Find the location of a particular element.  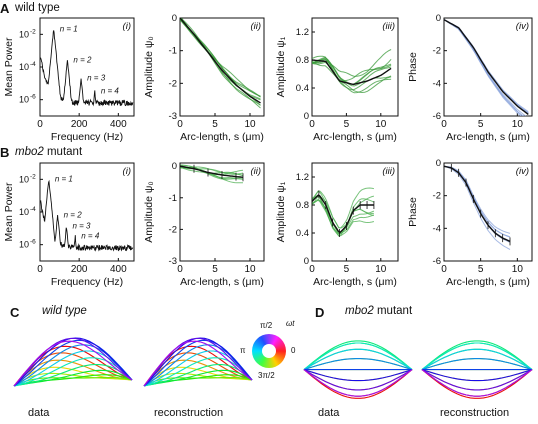

wt-reconstruction-waveforms is located at coordinates (198, 362).